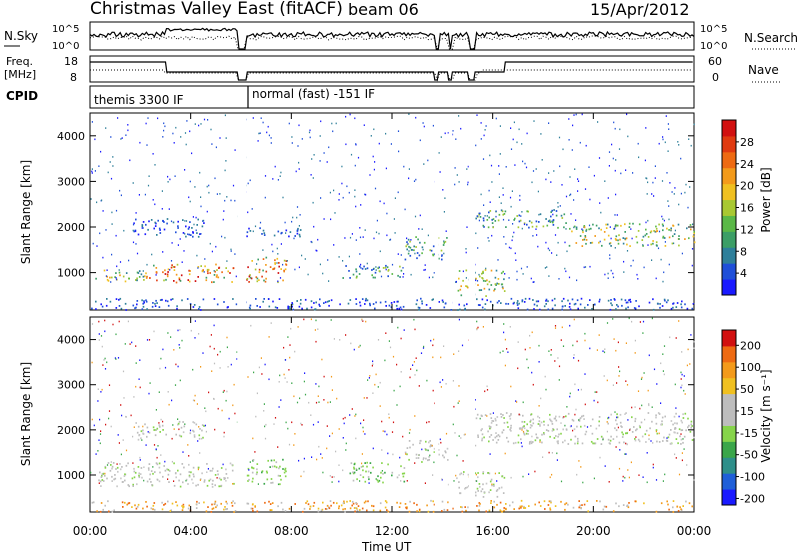  Describe the element at coordinates (19, 61) in the screenshot. I see `freq-label-line1: Freq.` at that location.